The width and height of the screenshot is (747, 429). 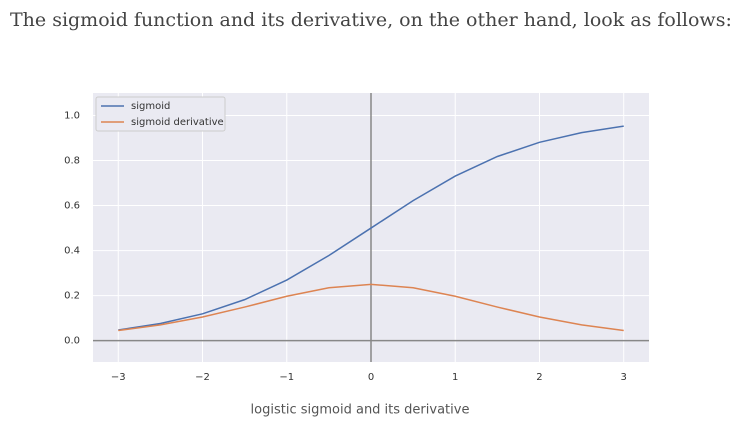 What do you see at coordinates (118, 377) in the screenshot?
I see `x-tick-label: −3` at bounding box center [118, 377].